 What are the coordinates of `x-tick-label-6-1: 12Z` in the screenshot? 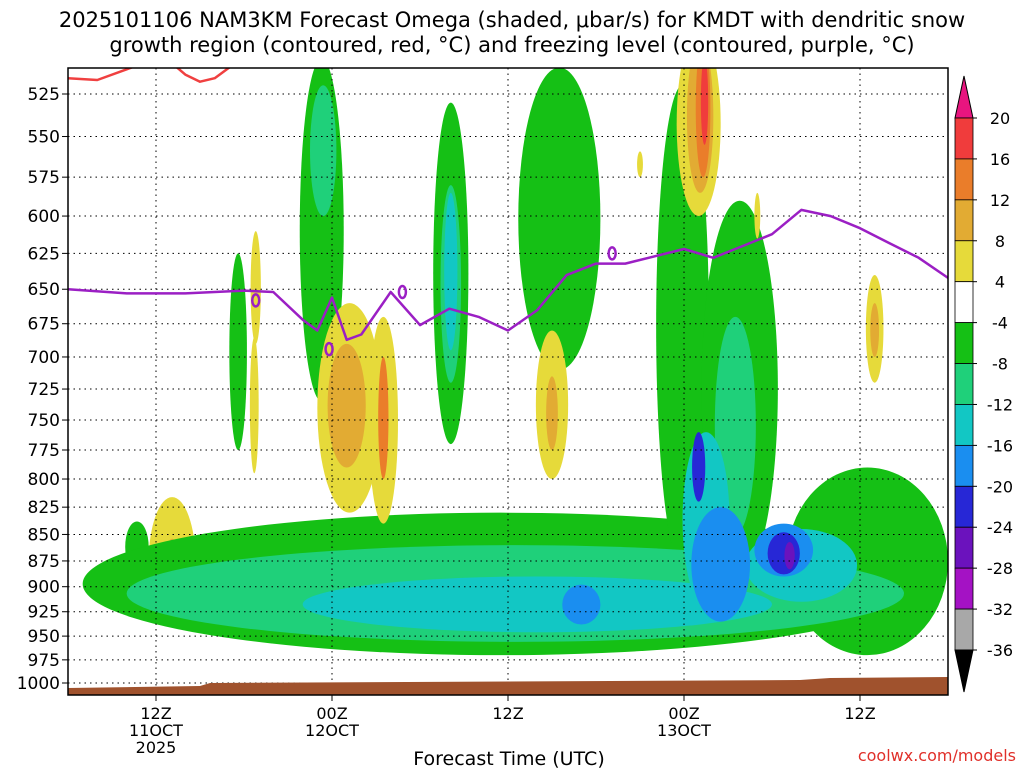 It's located at (155, 713).